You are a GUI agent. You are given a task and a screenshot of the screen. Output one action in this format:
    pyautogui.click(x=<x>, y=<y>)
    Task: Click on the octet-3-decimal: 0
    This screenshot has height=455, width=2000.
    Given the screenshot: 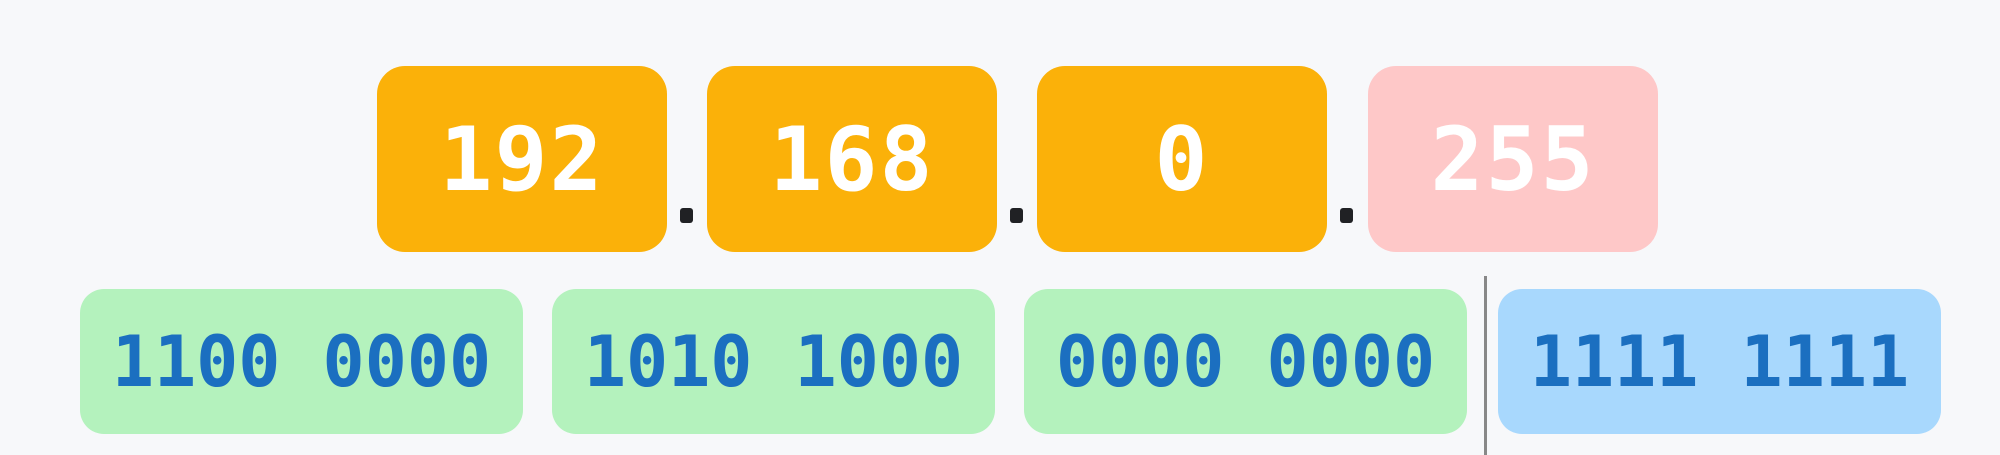 What is the action you would take?
    pyautogui.click(x=1182, y=159)
    